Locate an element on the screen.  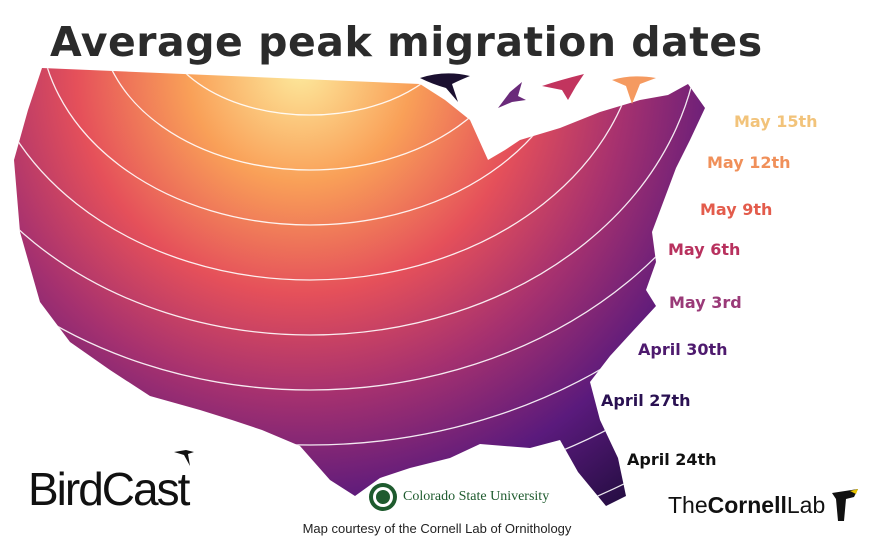
legend-label: May 15th is located at coordinates (776, 121).